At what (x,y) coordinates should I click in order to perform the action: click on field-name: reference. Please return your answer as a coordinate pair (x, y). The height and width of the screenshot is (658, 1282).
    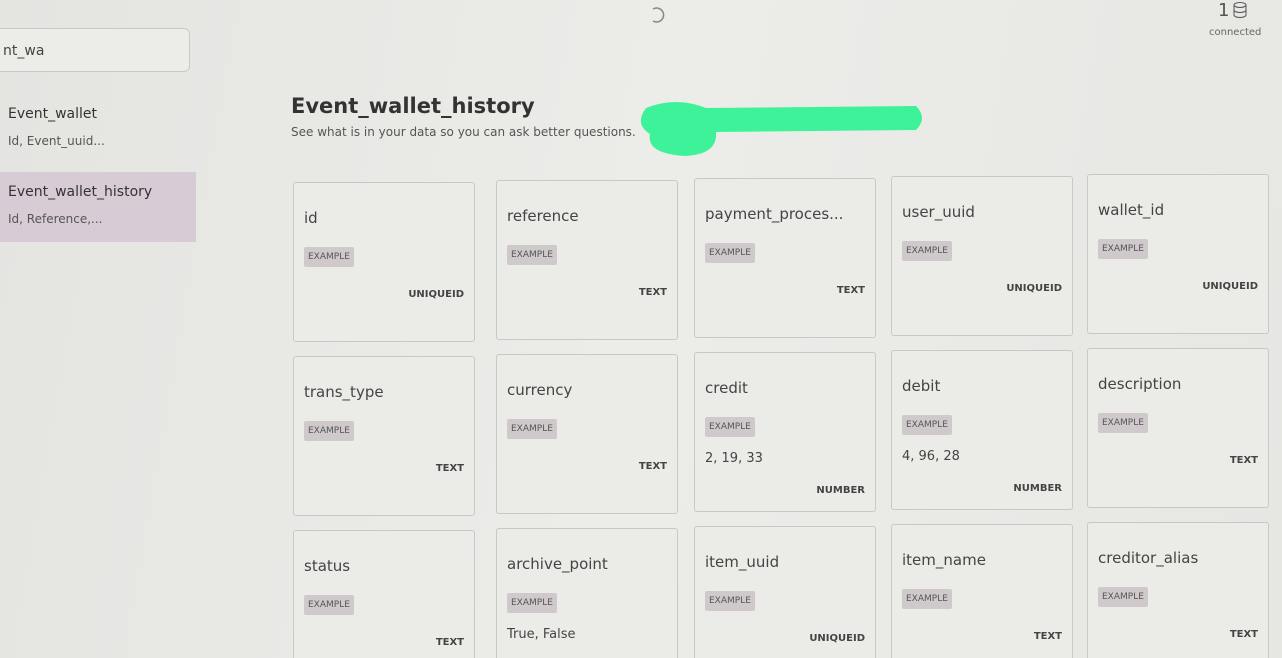
    Looking at the image, I should click on (543, 216).